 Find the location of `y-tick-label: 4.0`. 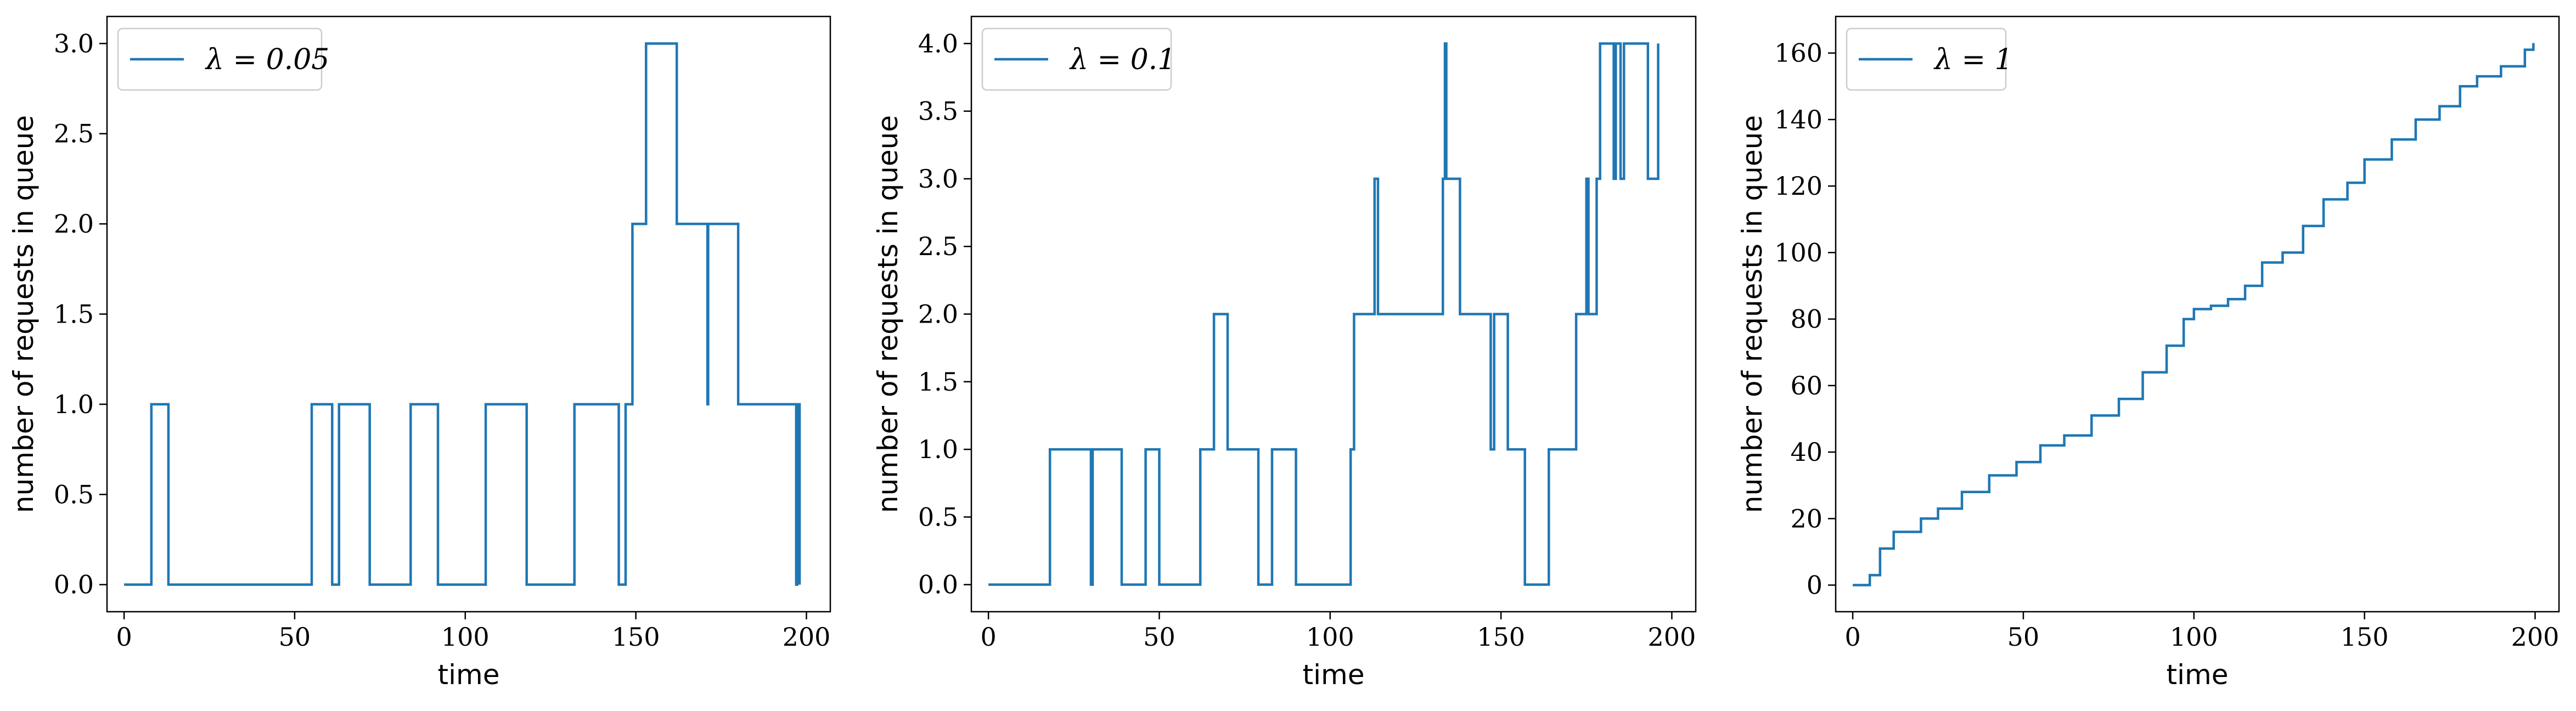

y-tick-label: 4.0 is located at coordinates (938, 43).